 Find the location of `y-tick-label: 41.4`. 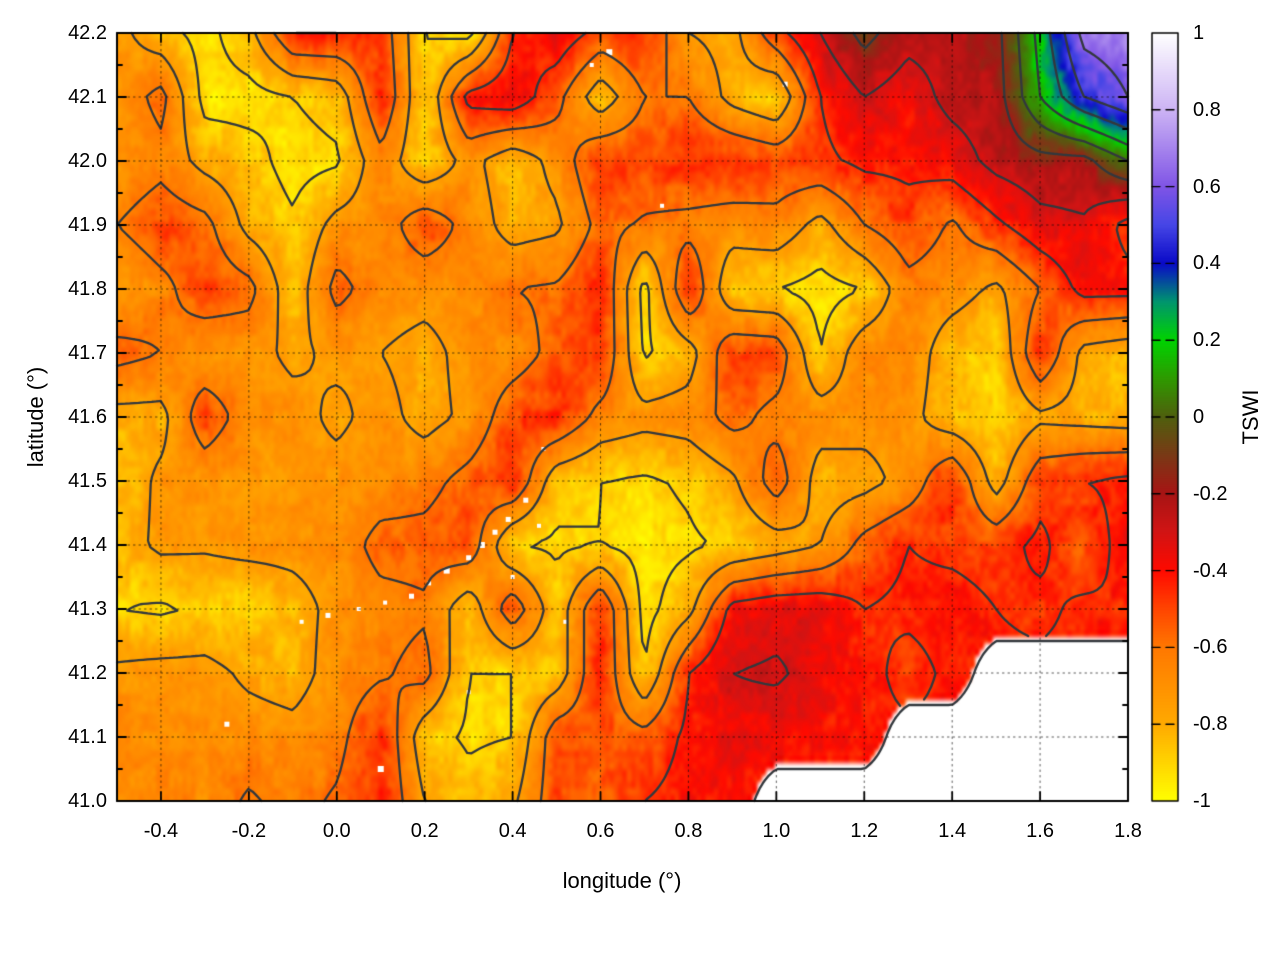

y-tick-label: 41.4 is located at coordinates (87, 545).